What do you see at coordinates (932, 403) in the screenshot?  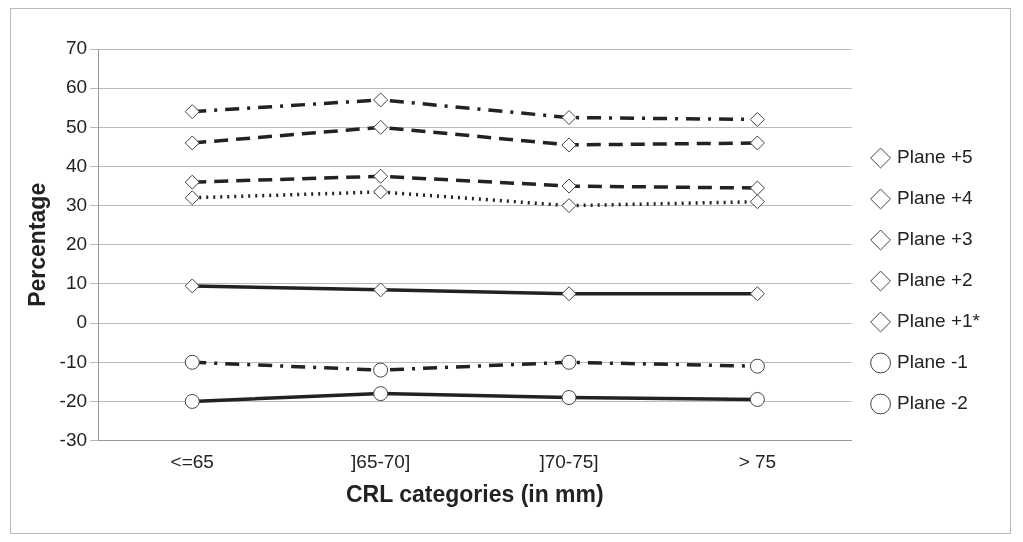 I see `legend-label: Plane -2` at bounding box center [932, 403].